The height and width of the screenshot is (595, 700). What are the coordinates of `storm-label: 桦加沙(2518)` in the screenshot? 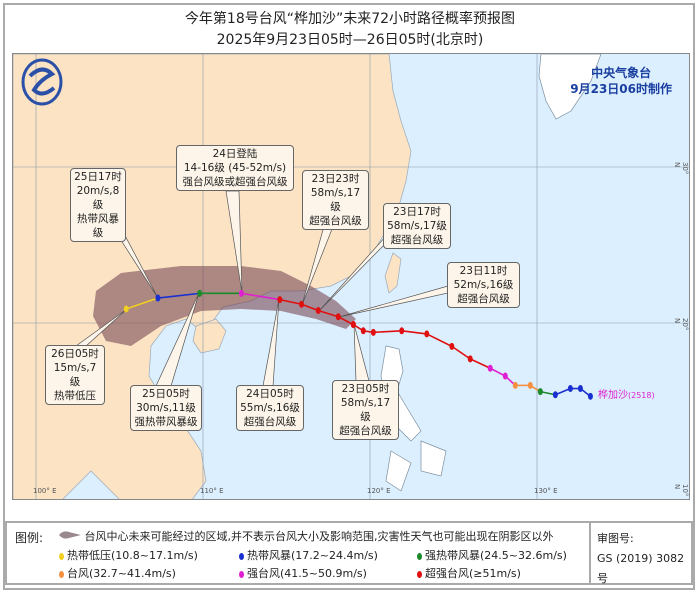 It's located at (626, 393).